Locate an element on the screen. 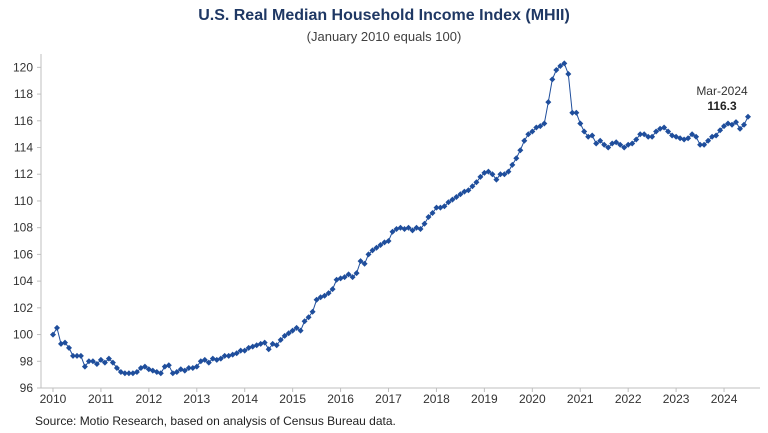 This screenshot has height=433, width=768. x-tick-label: 2013 is located at coordinates (196, 399).